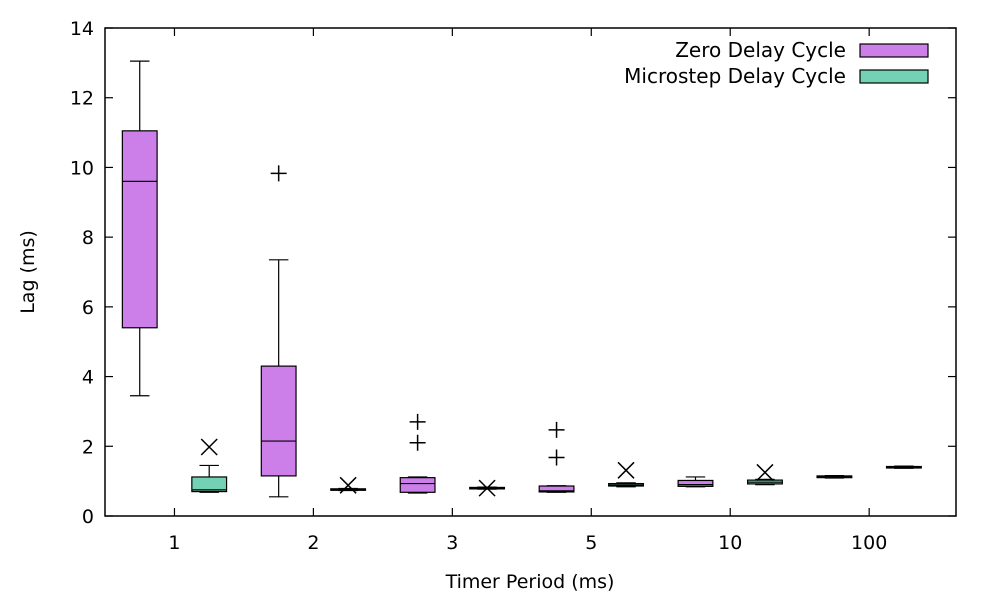 This screenshot has height=600, width=1000. Describe the element at coordinates (735, 76) in the screenshot. I see `legend-label: Microstep Delay Cycle` at that location.